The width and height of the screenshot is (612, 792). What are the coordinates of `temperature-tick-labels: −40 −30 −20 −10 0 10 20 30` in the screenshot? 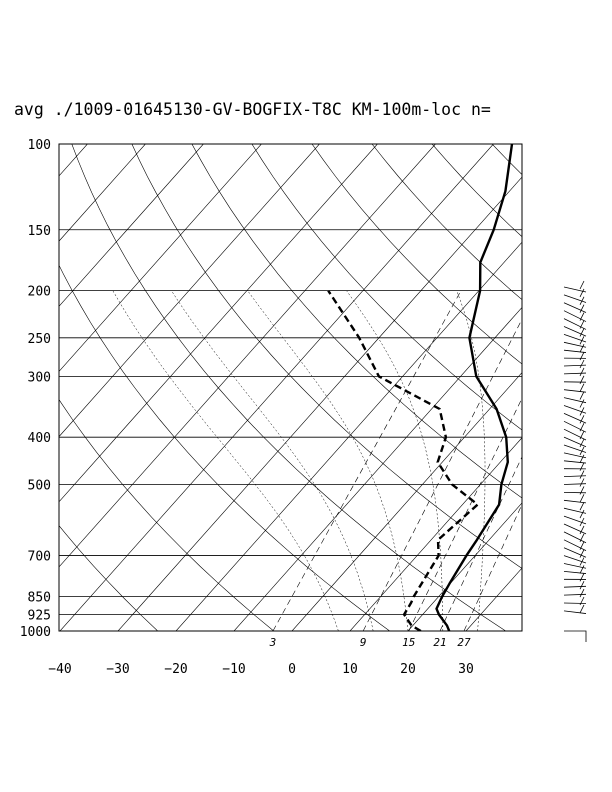 It's located at (261, 669).